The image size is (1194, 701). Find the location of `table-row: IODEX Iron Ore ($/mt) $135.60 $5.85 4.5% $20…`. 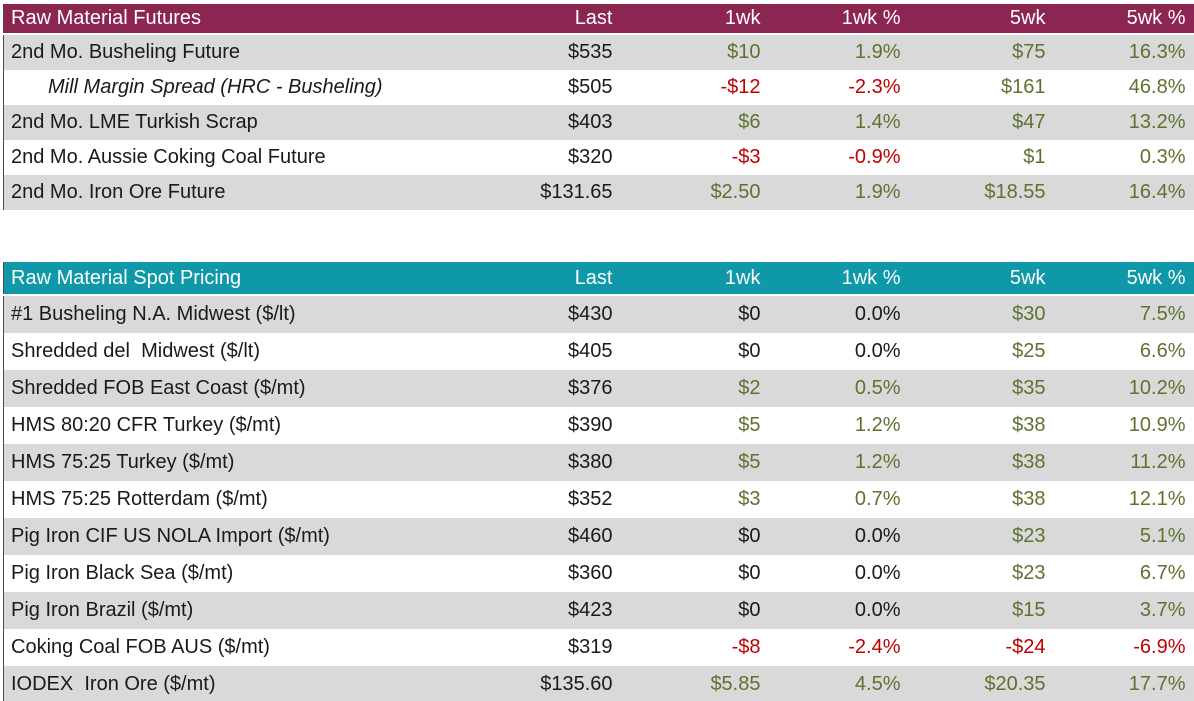

table-row: IODEX Iron Ore ($/mt) $135.60 $5.85 4.5% $20… is located at coordinates (598, 683).